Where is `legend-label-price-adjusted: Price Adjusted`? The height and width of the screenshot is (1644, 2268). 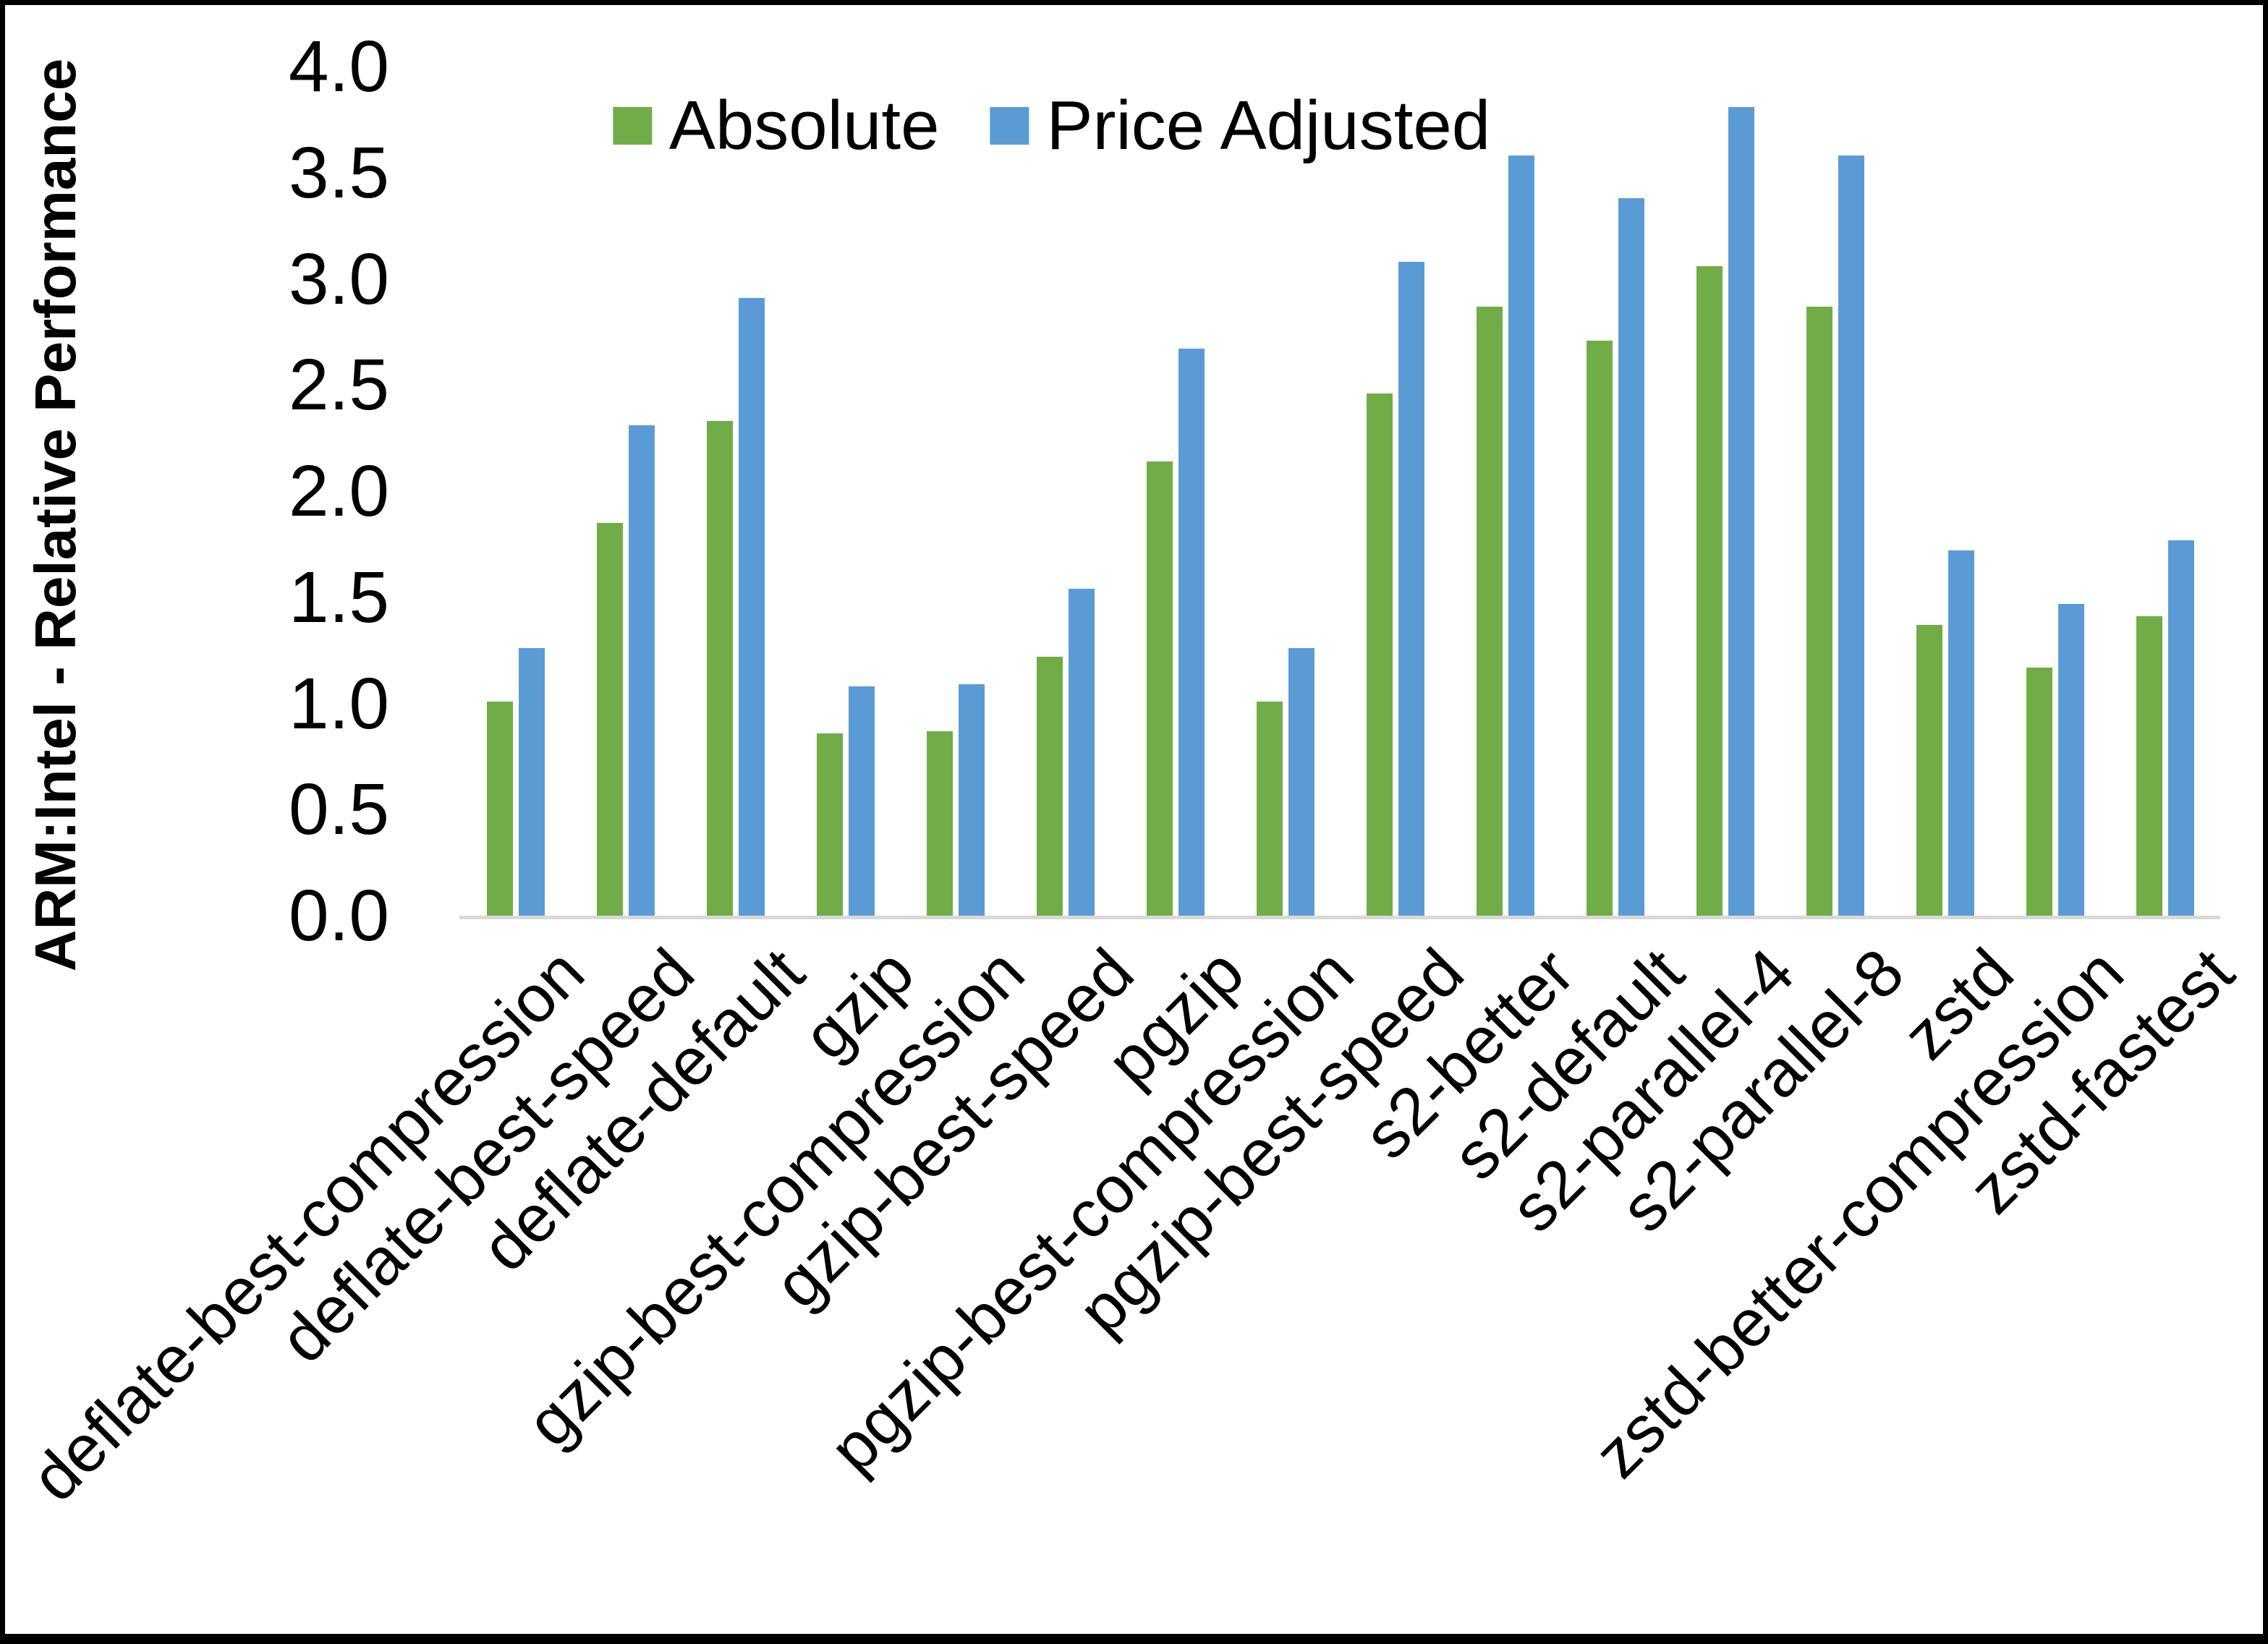
legend-label-price-adjusted: Price Adjusted is located at coordinates (1268, 125).